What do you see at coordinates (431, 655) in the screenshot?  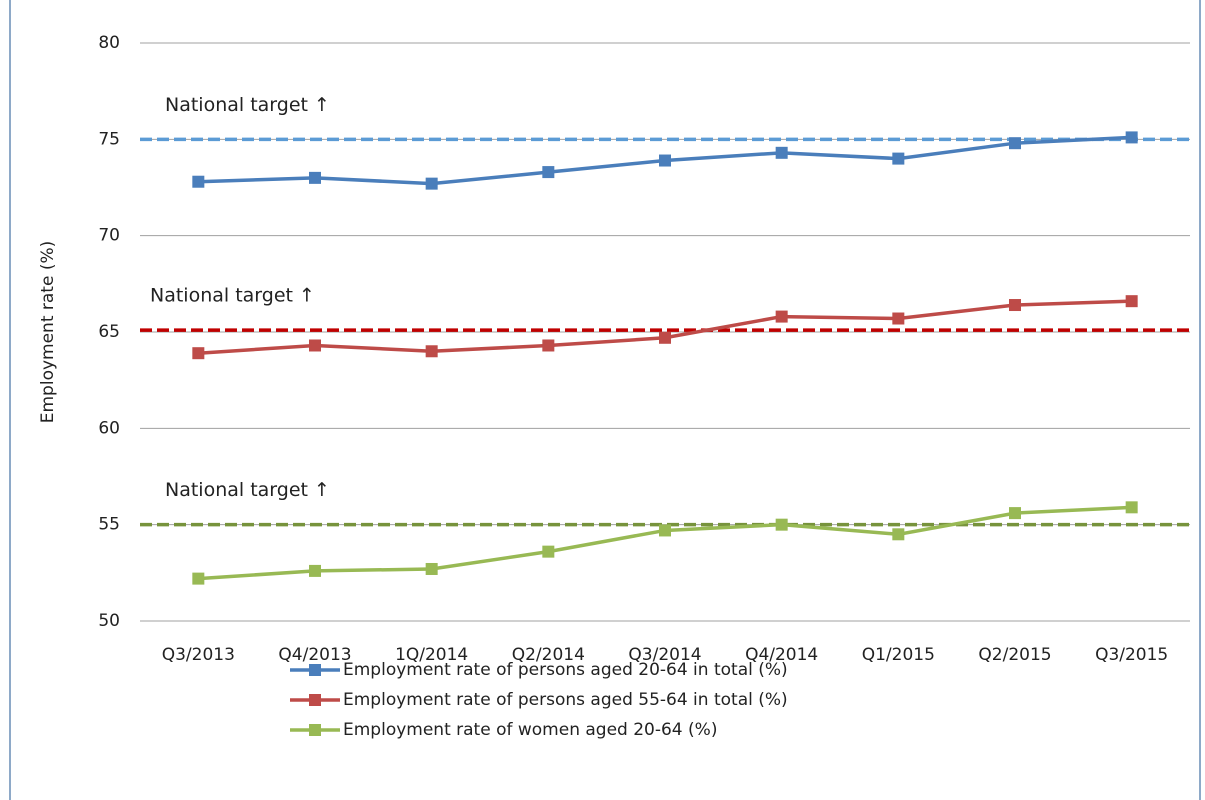 I see `x-tick-label: 1Q/2014` at bounding box center [431, 655].